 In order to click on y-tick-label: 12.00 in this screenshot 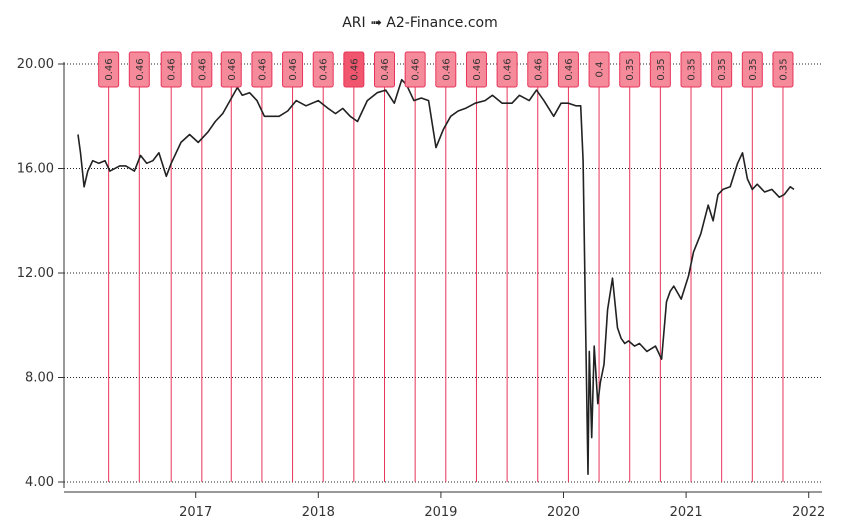, I will do `click(35, 273)`.